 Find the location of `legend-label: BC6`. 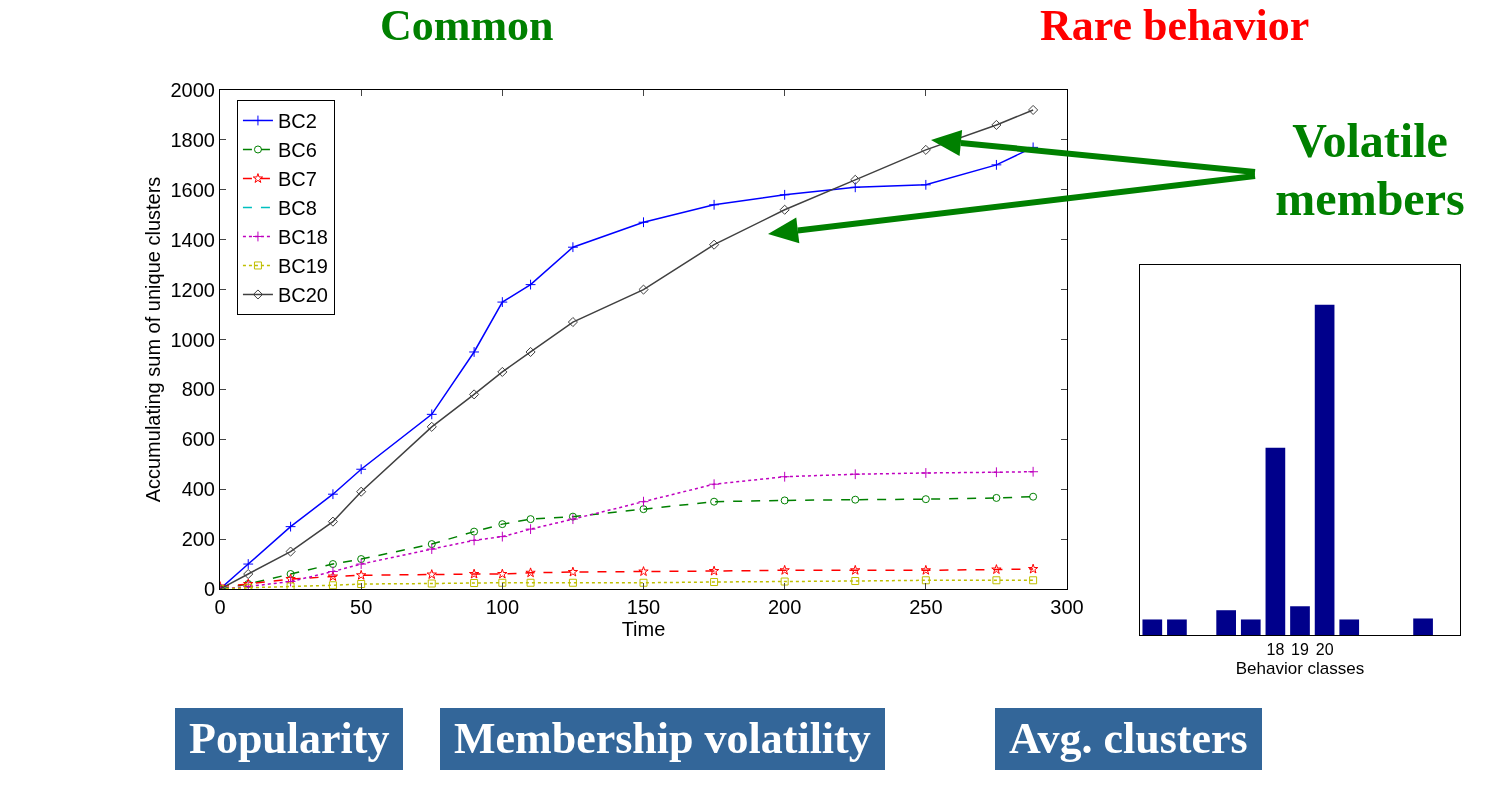

legend-label: BC6 is located at coordinates (297, 150).